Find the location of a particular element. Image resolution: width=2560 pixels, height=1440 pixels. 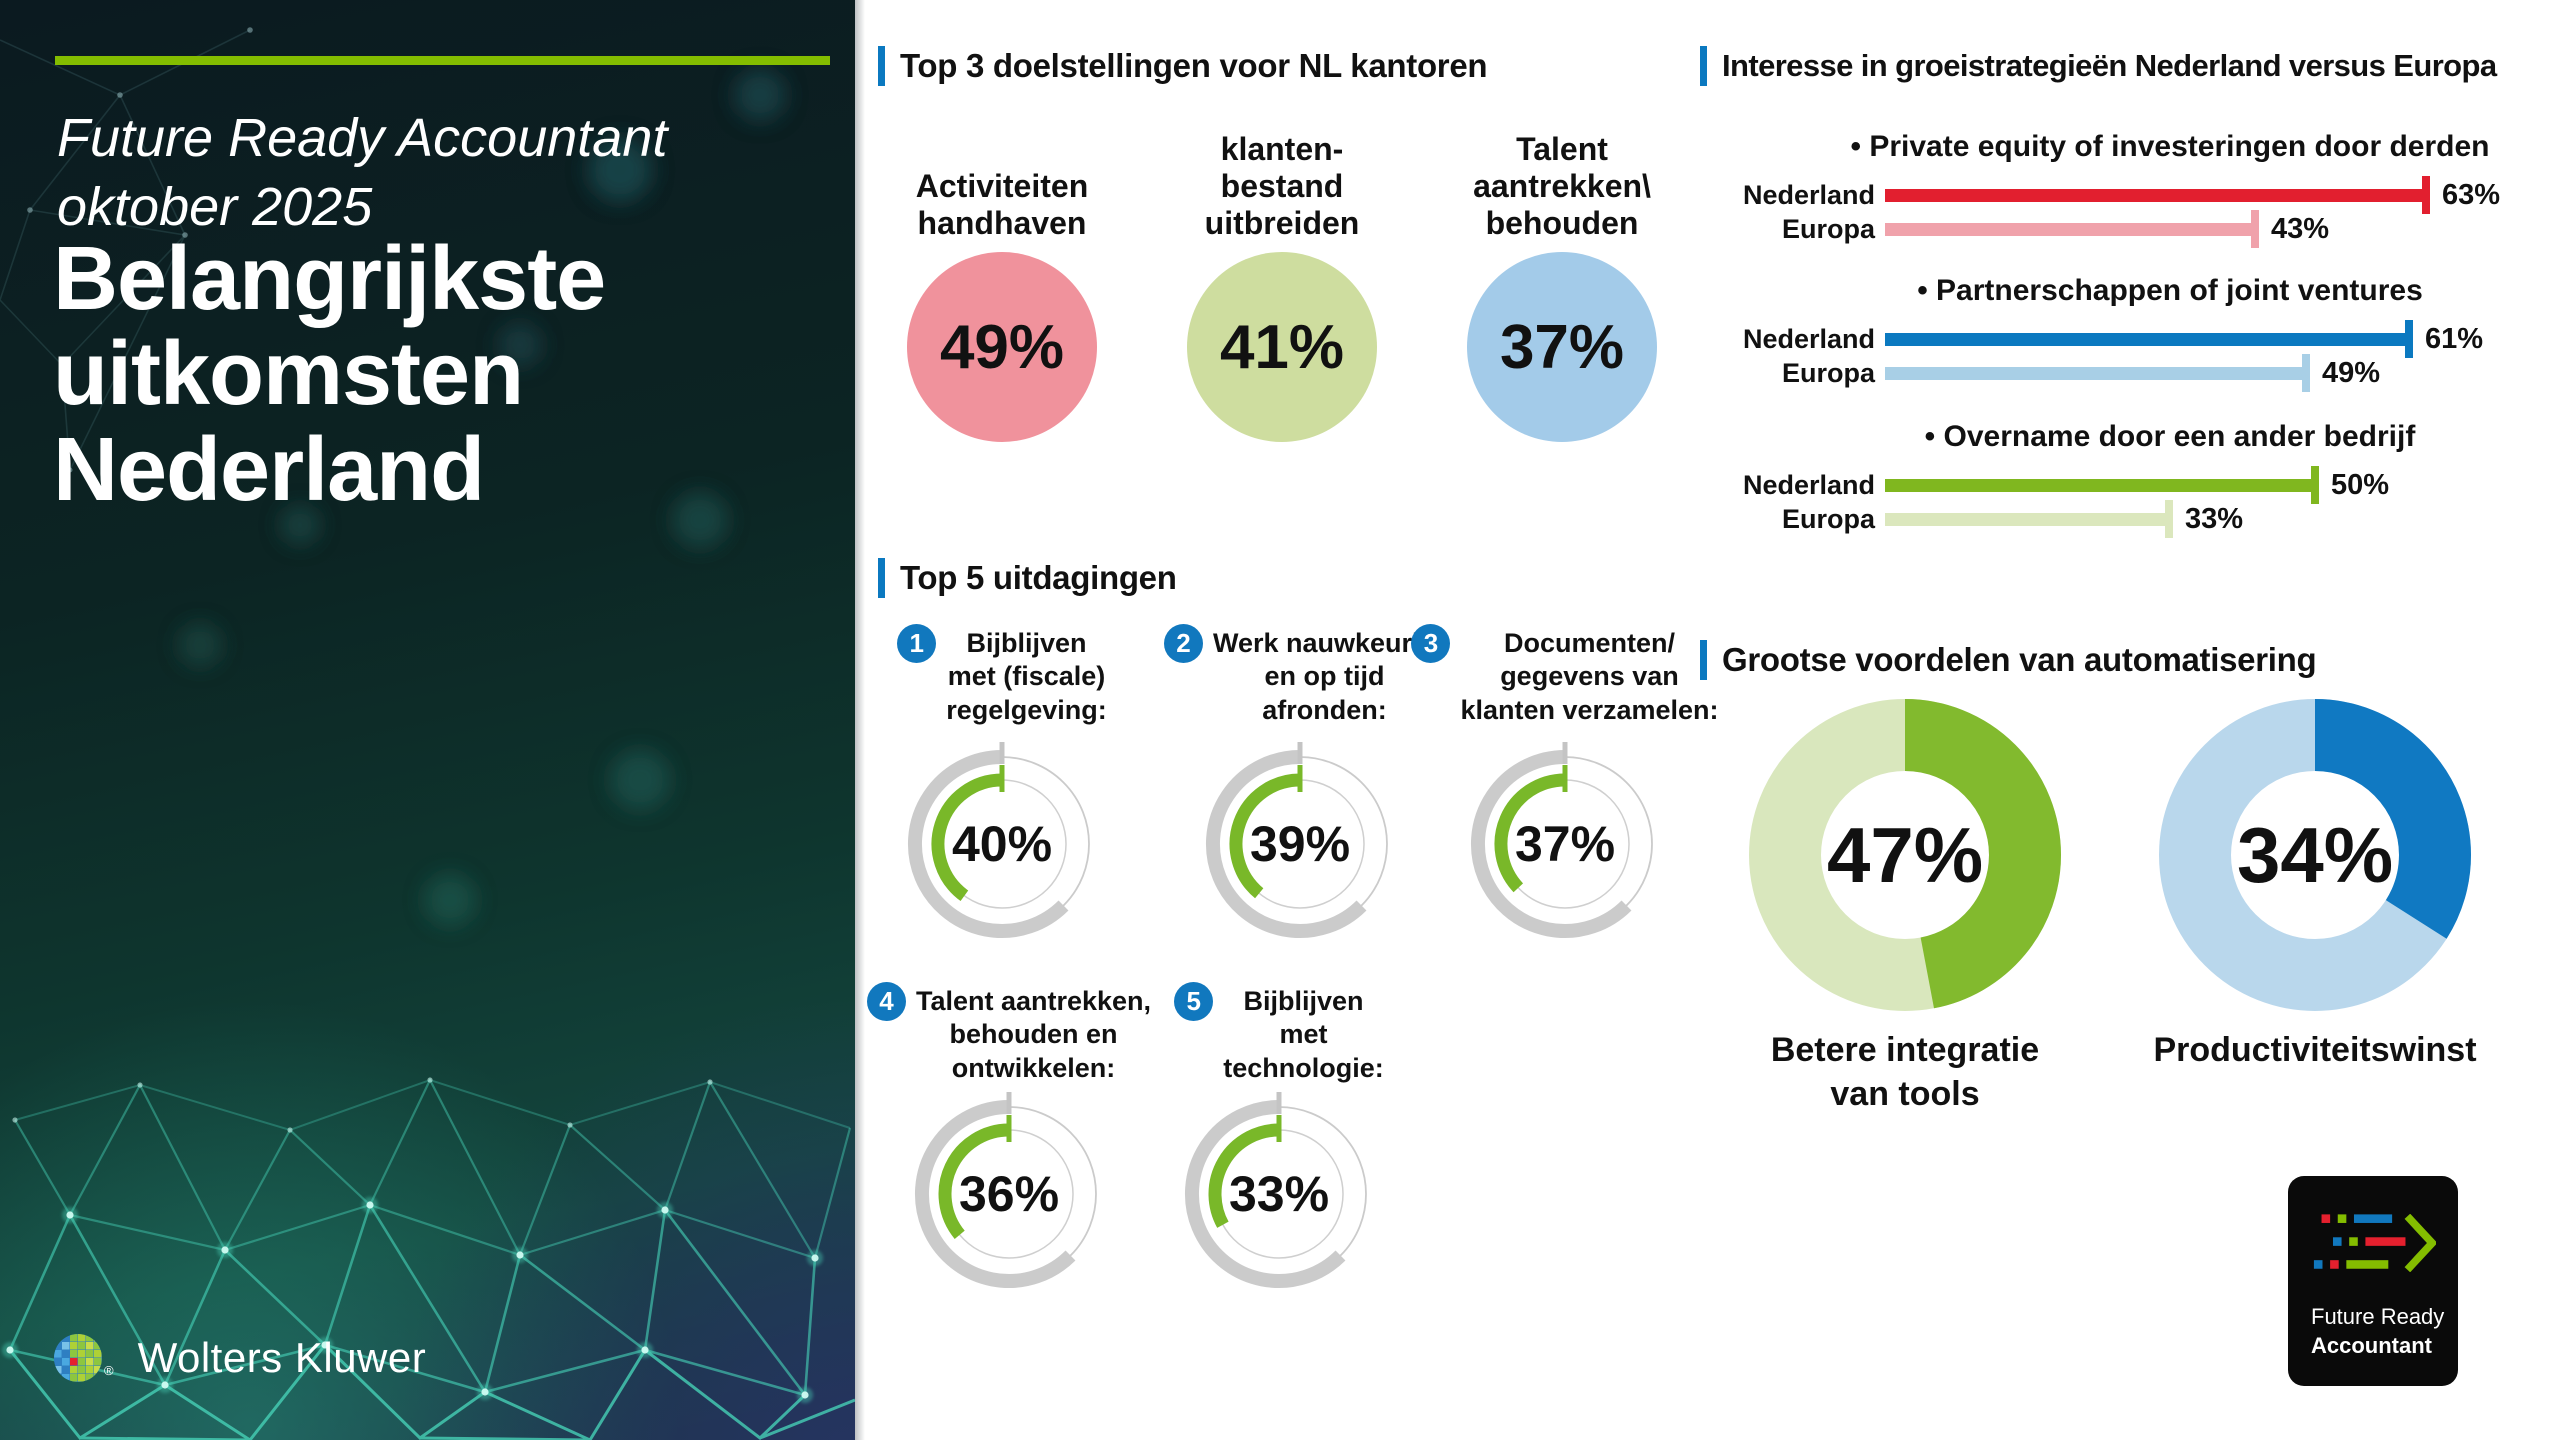

accent-line is located at coordinates (442, 60).